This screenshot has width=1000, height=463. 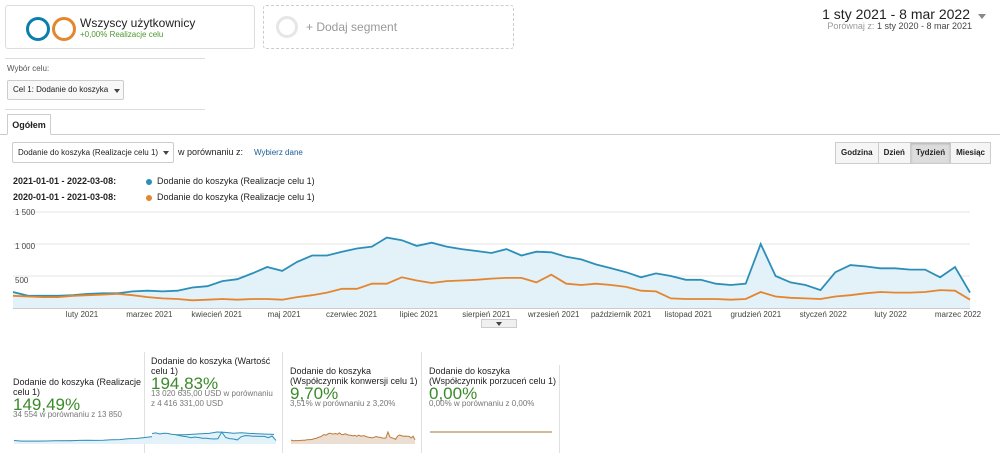 I want to click on series-line-previous, so click(x=491, y=287).